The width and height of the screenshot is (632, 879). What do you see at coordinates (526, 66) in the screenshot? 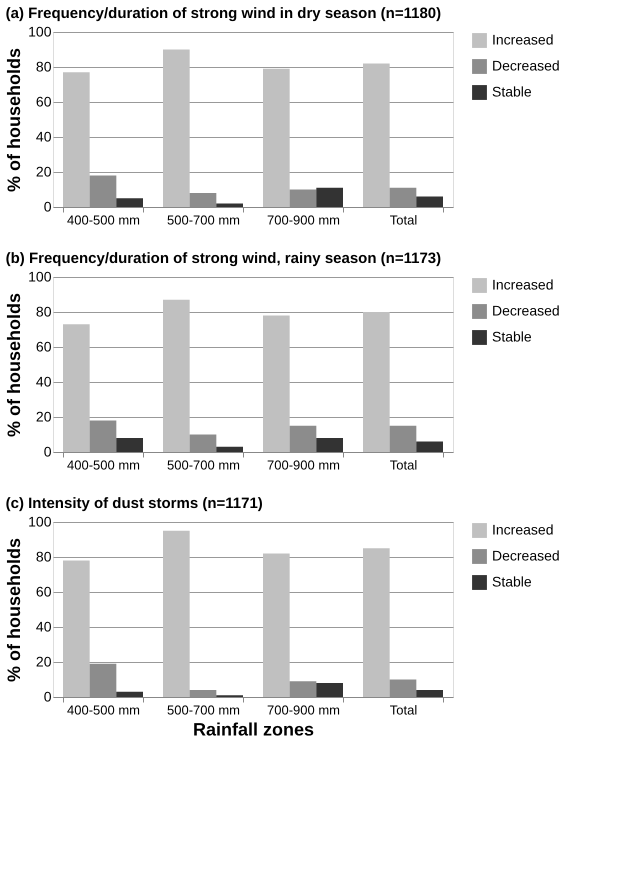
I see `legend-label: Decreased` at bounding box center [526, 66].